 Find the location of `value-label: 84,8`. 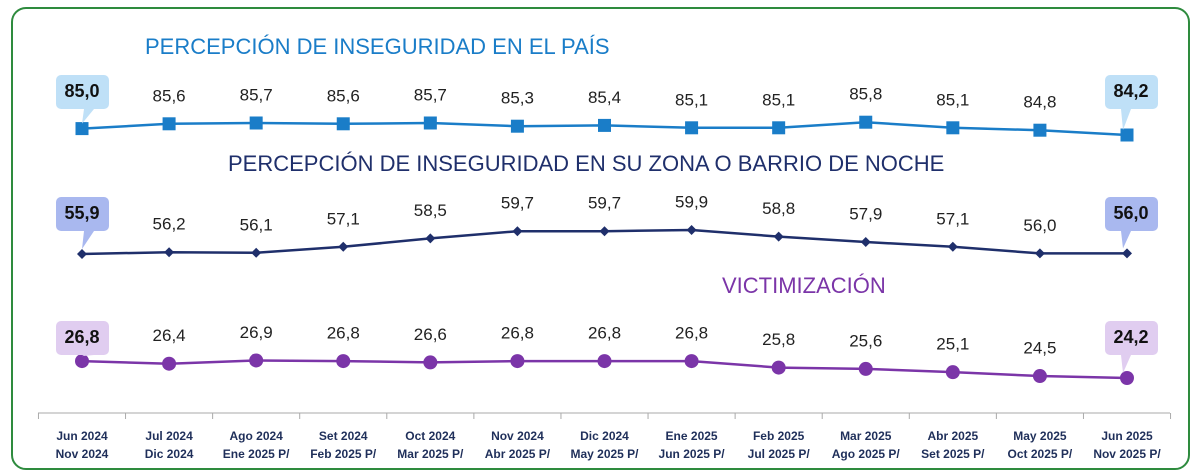

value-label: 84,8 is located at coordinates (1039, 102).